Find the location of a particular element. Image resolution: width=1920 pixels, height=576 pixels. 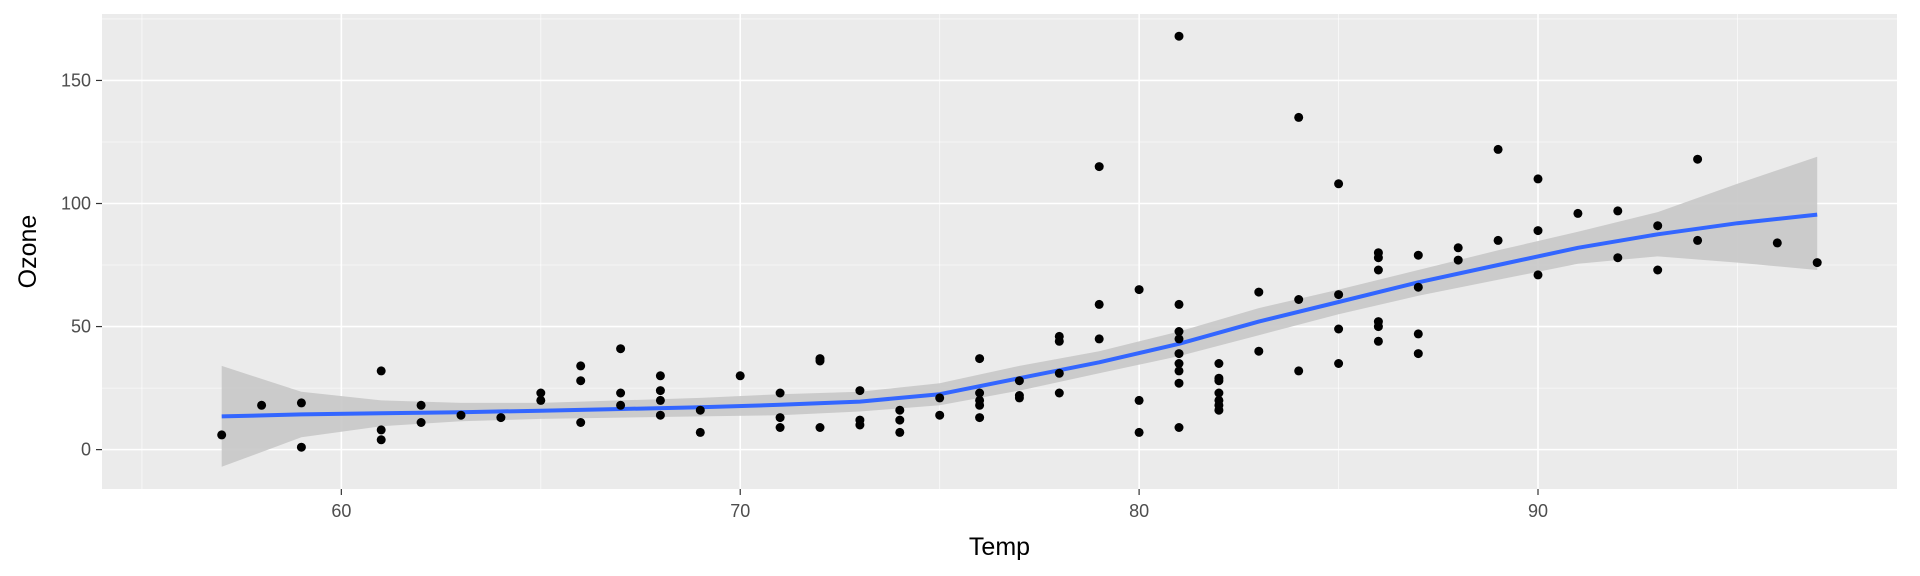

x-axis-ticks: 60 70 80 90 is located at coordinates (939, 505).